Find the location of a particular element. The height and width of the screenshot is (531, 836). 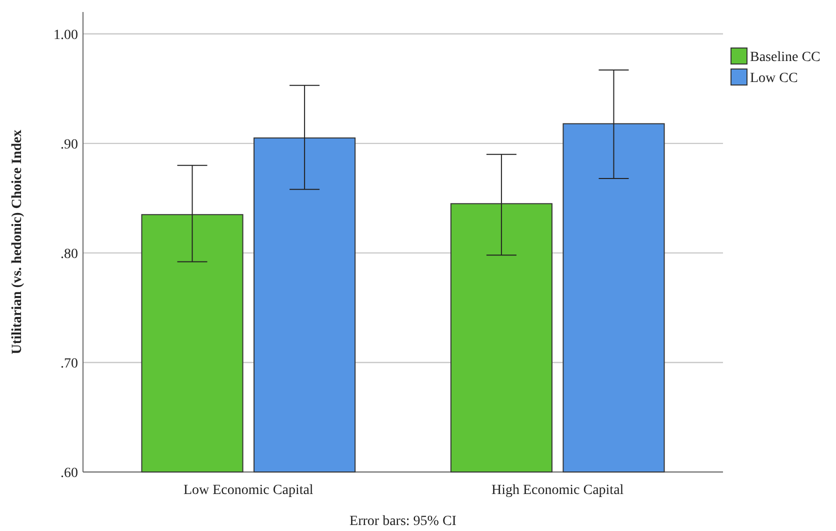

x-tick-label: High Economic Capital is located at coordinates (557, 490).